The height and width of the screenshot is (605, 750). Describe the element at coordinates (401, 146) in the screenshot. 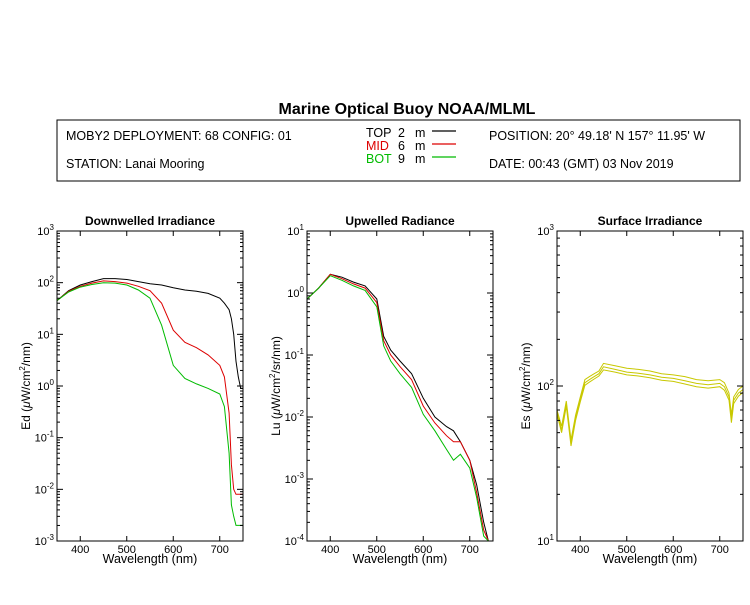

I see `legend-mid-depth: 6` at that location.